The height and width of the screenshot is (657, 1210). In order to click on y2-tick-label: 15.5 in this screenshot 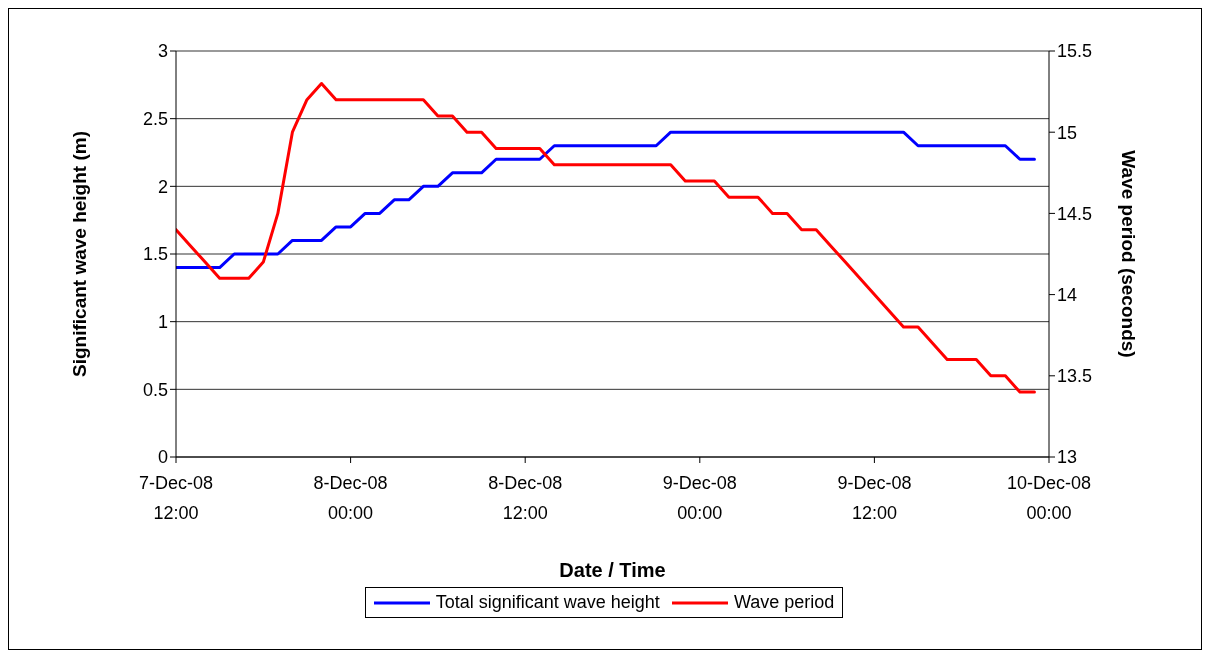, I will do `click(1075, 51)`.